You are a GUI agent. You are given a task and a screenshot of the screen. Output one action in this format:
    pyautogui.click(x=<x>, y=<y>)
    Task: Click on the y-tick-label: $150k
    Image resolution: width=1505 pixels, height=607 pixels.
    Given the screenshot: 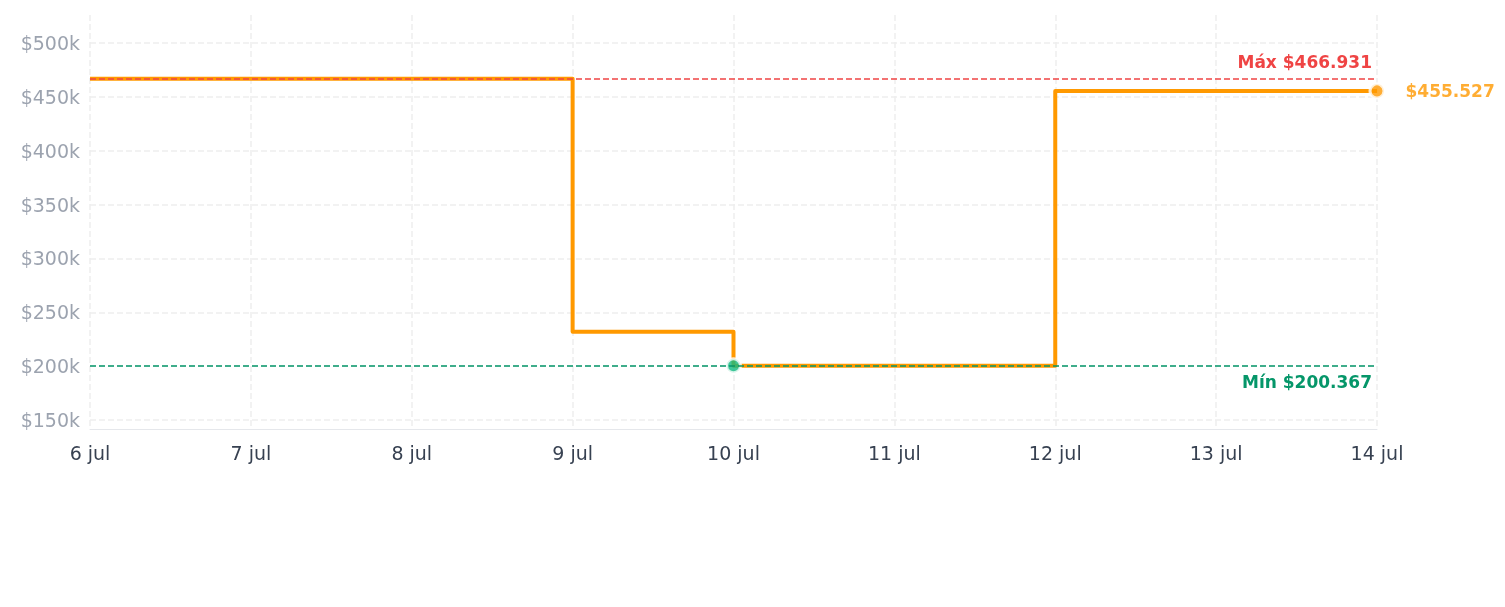 What is the action you would take?
    pyautogui.click(x=50, y=420)
    